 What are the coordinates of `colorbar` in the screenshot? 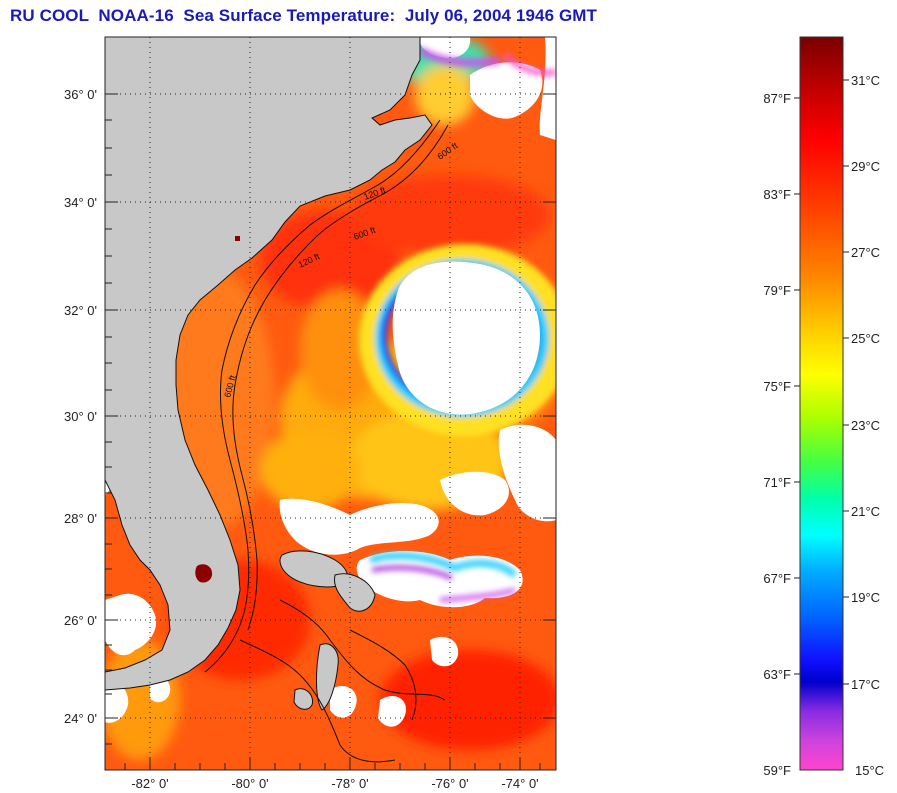 It's located at (821, 403).